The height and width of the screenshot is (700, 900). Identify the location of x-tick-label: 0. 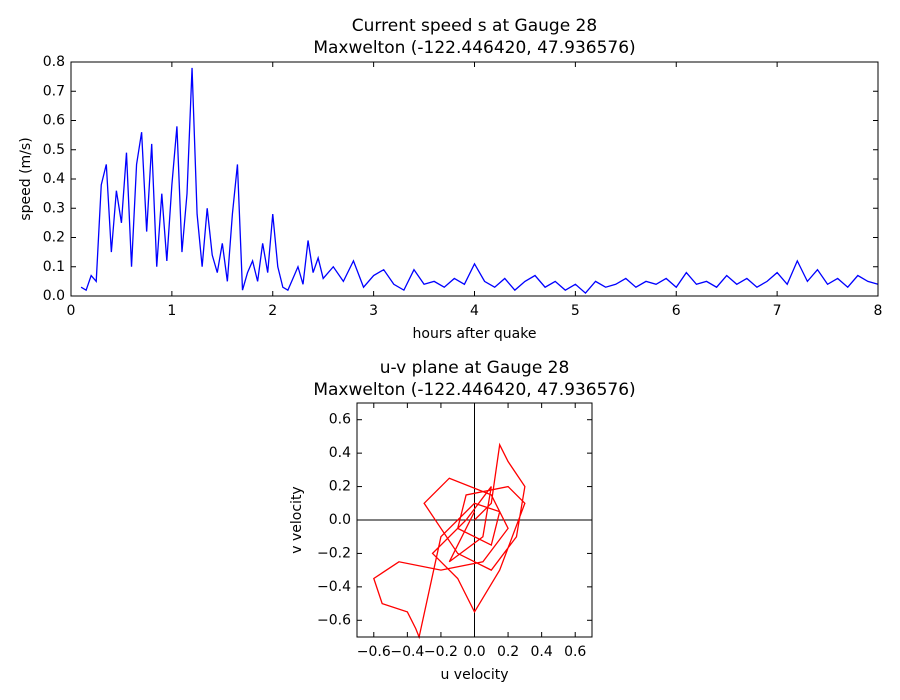
(71, 311).